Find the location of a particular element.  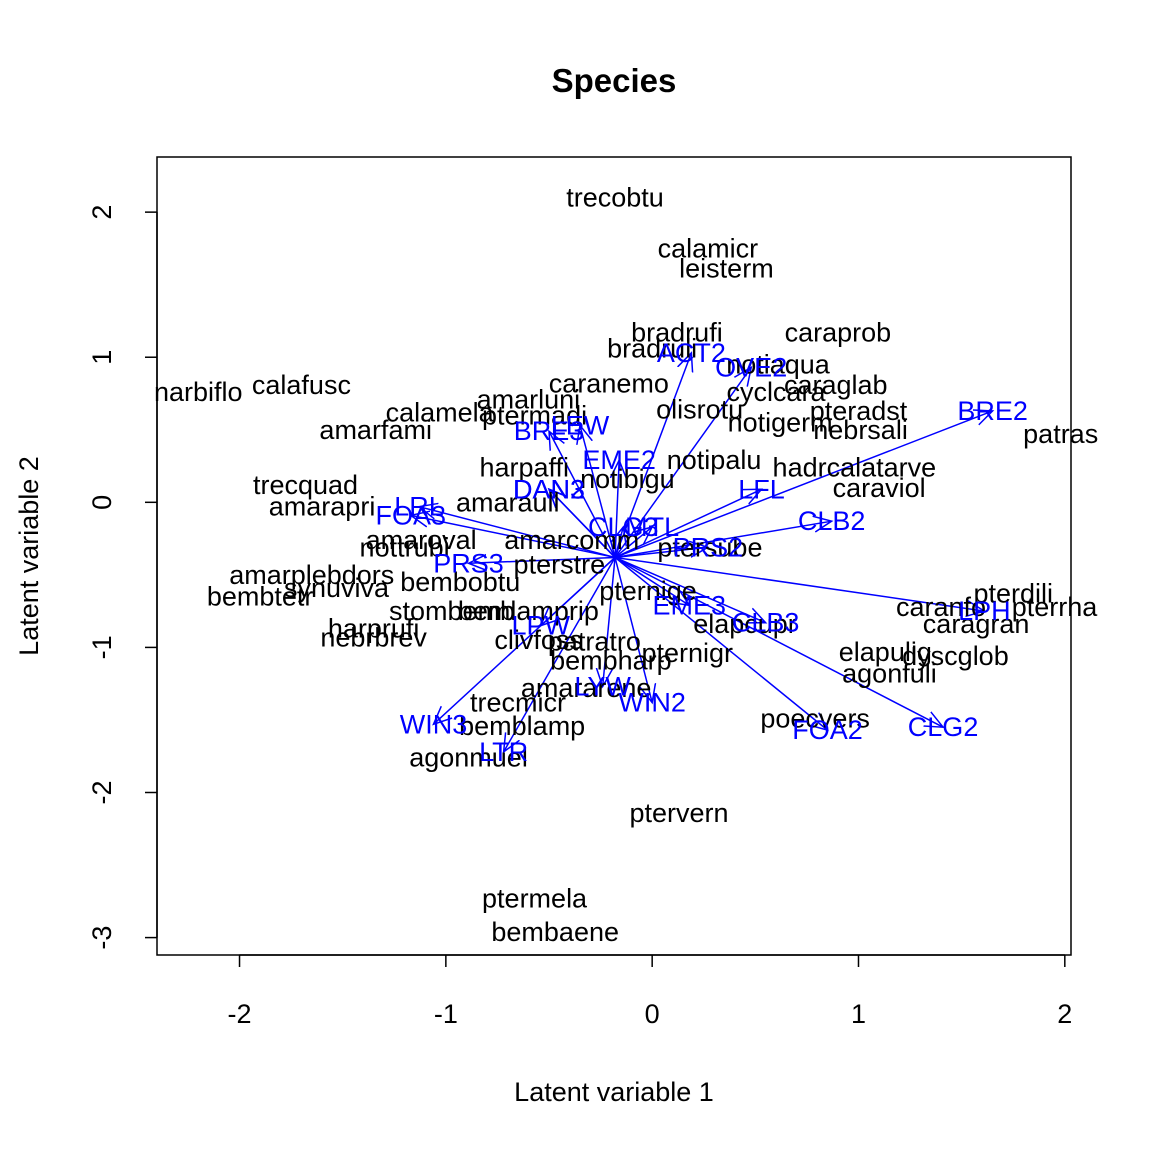

env-label: MTL is located at coordinates (652, 527).